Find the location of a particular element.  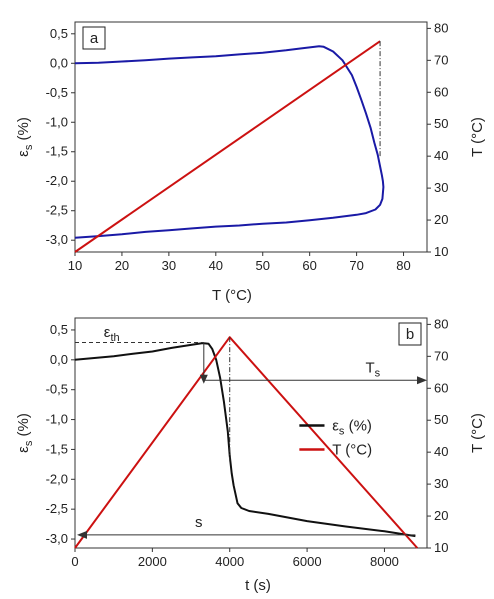

x-tick-label-a-1: 20 is located at coordinates (122, 265).